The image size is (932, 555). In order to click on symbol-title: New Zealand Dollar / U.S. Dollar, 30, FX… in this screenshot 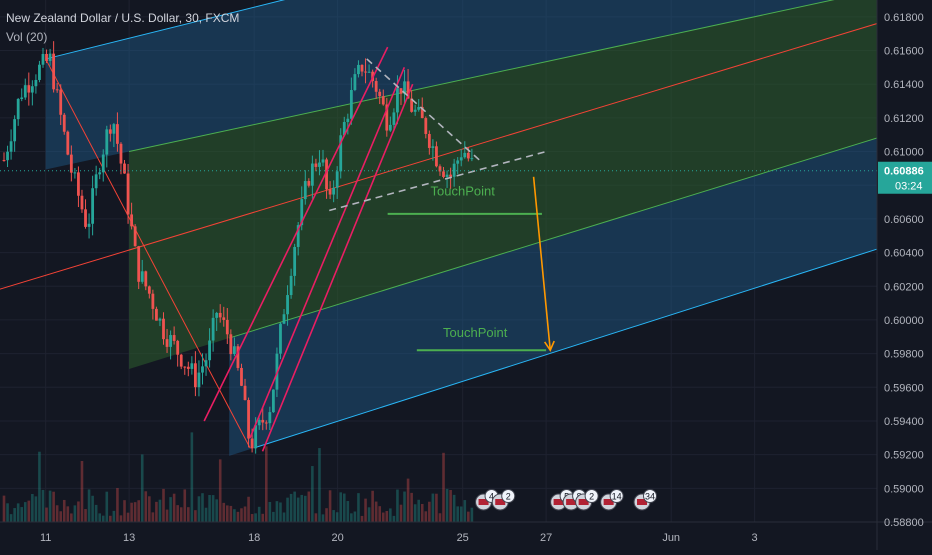, I will do `click(123, 18)`.